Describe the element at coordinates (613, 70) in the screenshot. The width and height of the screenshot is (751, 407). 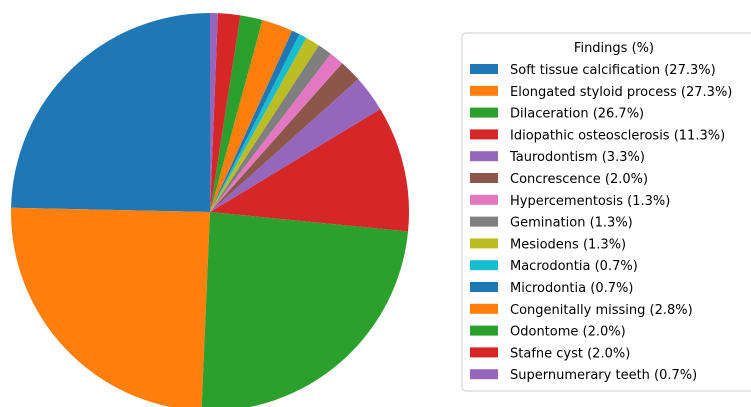
I see `legend-label-0: Soft tissue calcification (27.3%)` at that location.